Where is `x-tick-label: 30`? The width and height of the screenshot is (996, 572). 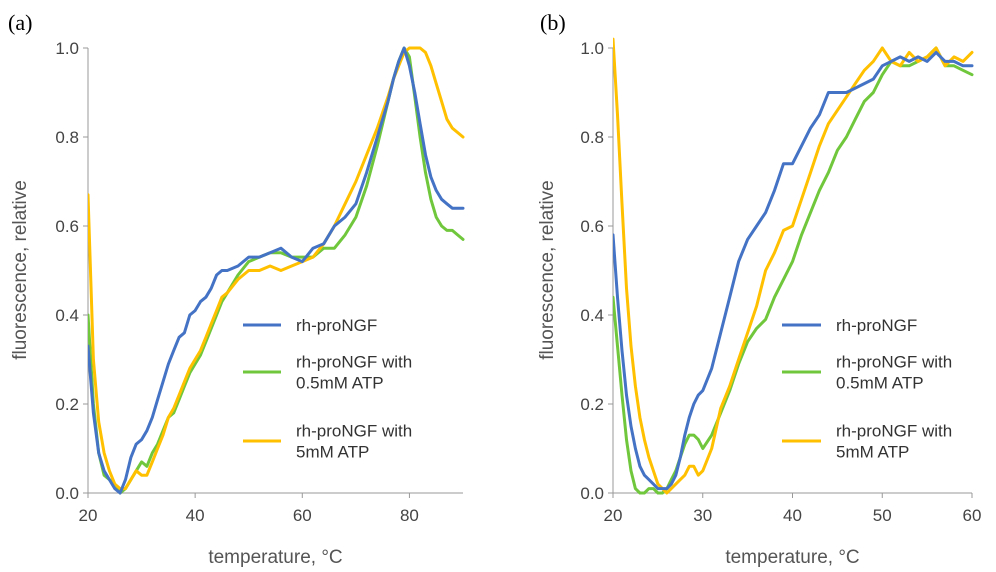 x-tick-label: 30 is located at coordinates (702, 515).